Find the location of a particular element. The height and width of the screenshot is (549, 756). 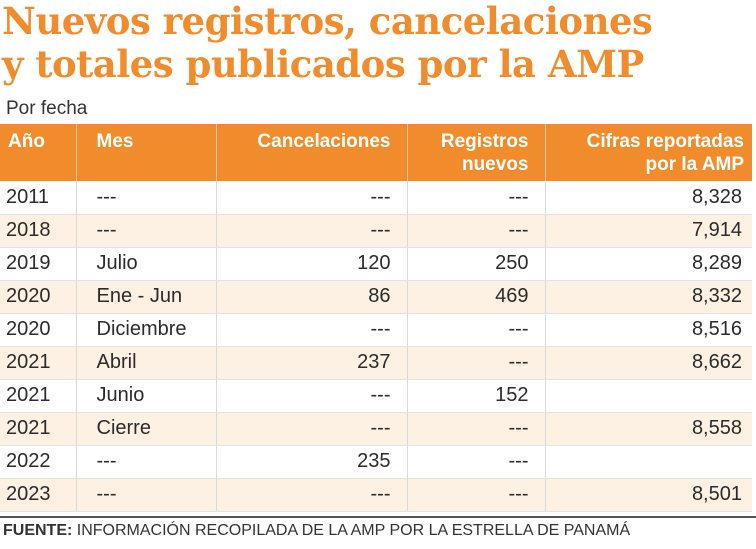

header-registros-line-1: Registros is located at coordinates (484, 141).